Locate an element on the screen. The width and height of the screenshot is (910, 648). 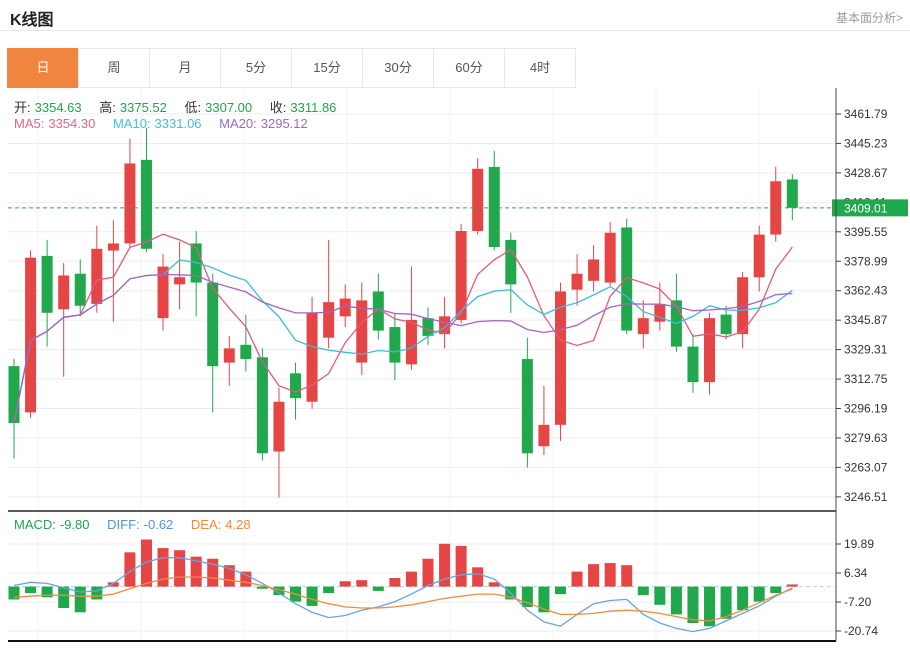
period-tabbar: 日周月 5分 15分 30分 60分 4时 is located at coordinates (291, 68).